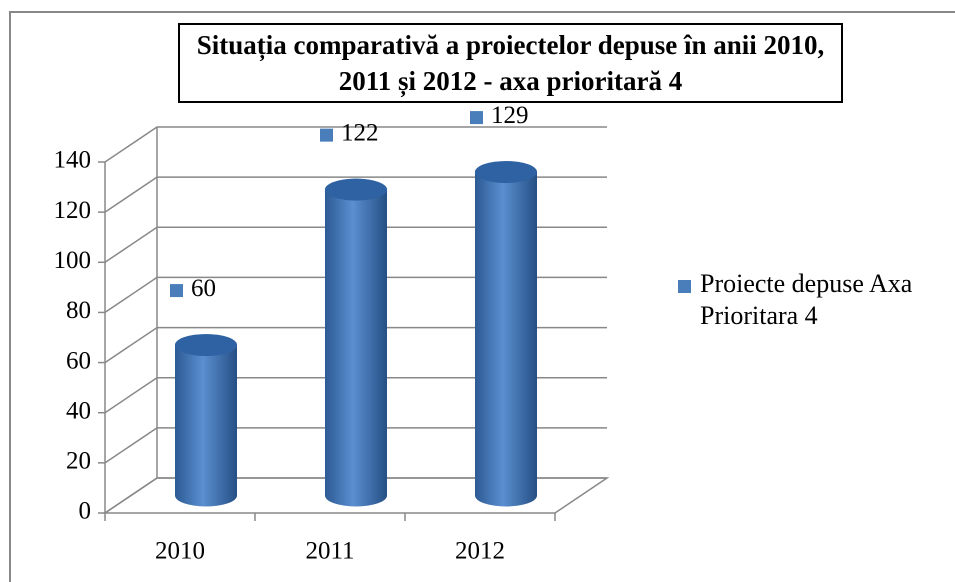 This screenshot has height=582, width=955. Describe the element at coordinates (203, 288) in the screenshot. I see `value-label: 60` at that location.